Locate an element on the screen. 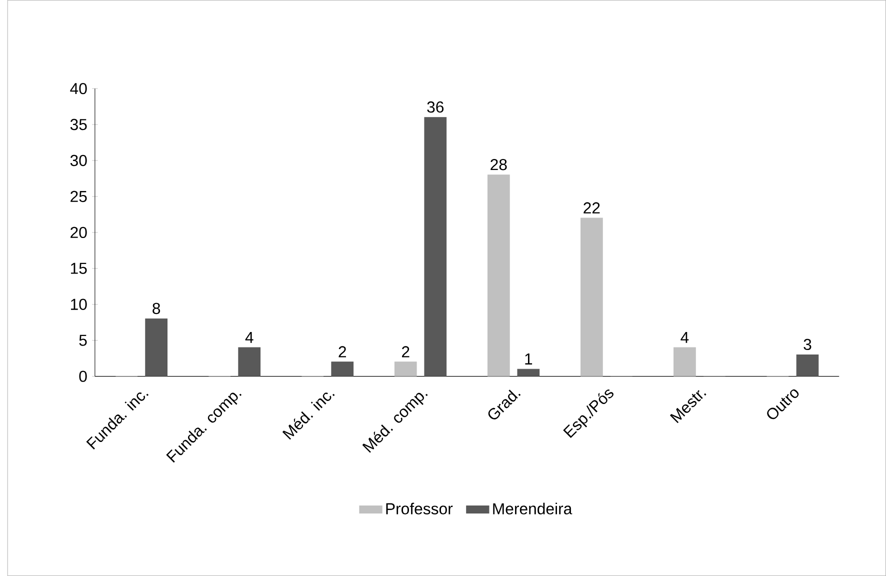 The image size is (886, 576). data-label: 1 is located at coordinates (528, 359).